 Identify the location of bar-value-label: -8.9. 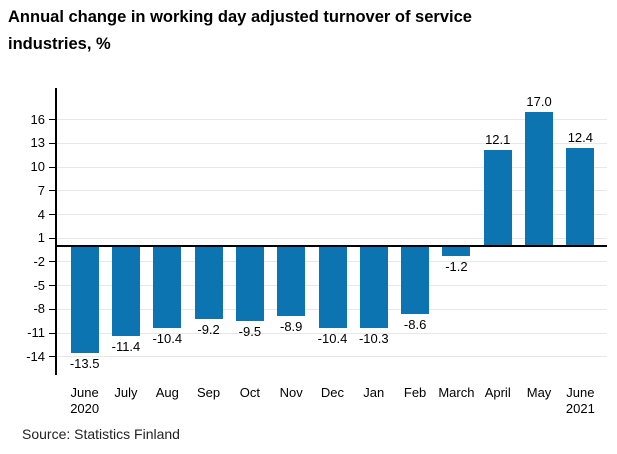
(291, 327).